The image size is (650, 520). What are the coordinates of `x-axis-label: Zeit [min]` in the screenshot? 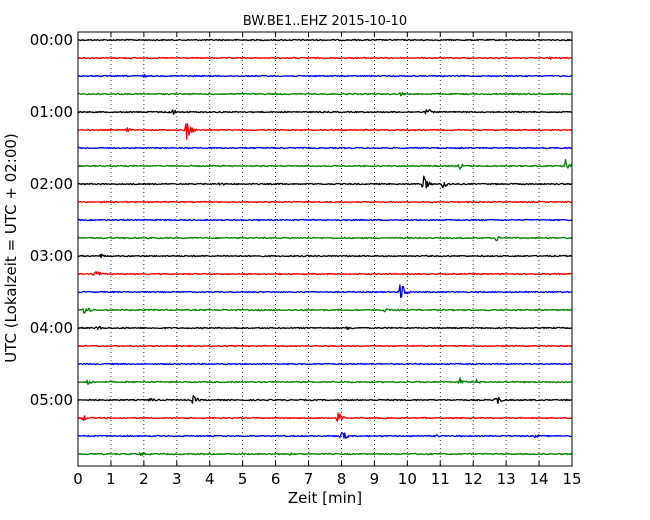 It's located at (325, 498).